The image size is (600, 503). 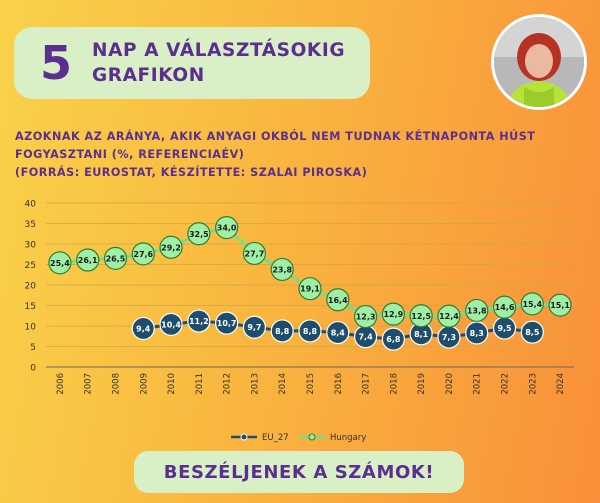 What do you see at coordinates (31, 287) in the screenshot?
I see `y-tick-label: 20` at bounding box center [31, 287].